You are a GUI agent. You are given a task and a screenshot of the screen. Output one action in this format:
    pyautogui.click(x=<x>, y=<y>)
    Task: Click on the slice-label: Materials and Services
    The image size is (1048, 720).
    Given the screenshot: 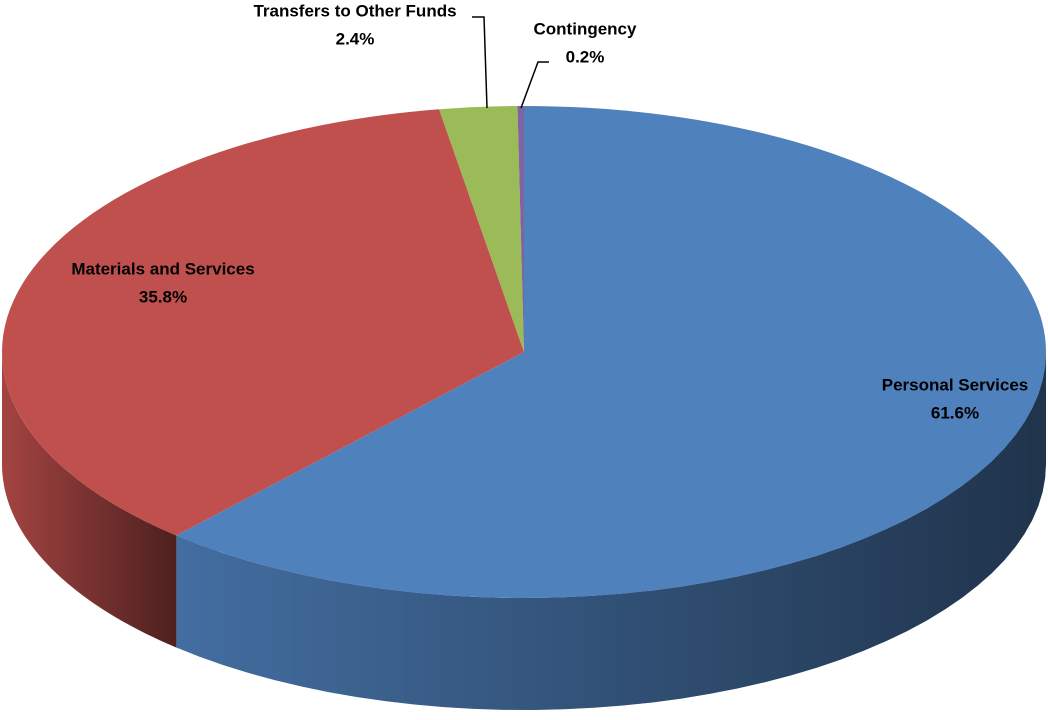 What is the action you would take?
    pyautogui.click(x=162, y=268)
    